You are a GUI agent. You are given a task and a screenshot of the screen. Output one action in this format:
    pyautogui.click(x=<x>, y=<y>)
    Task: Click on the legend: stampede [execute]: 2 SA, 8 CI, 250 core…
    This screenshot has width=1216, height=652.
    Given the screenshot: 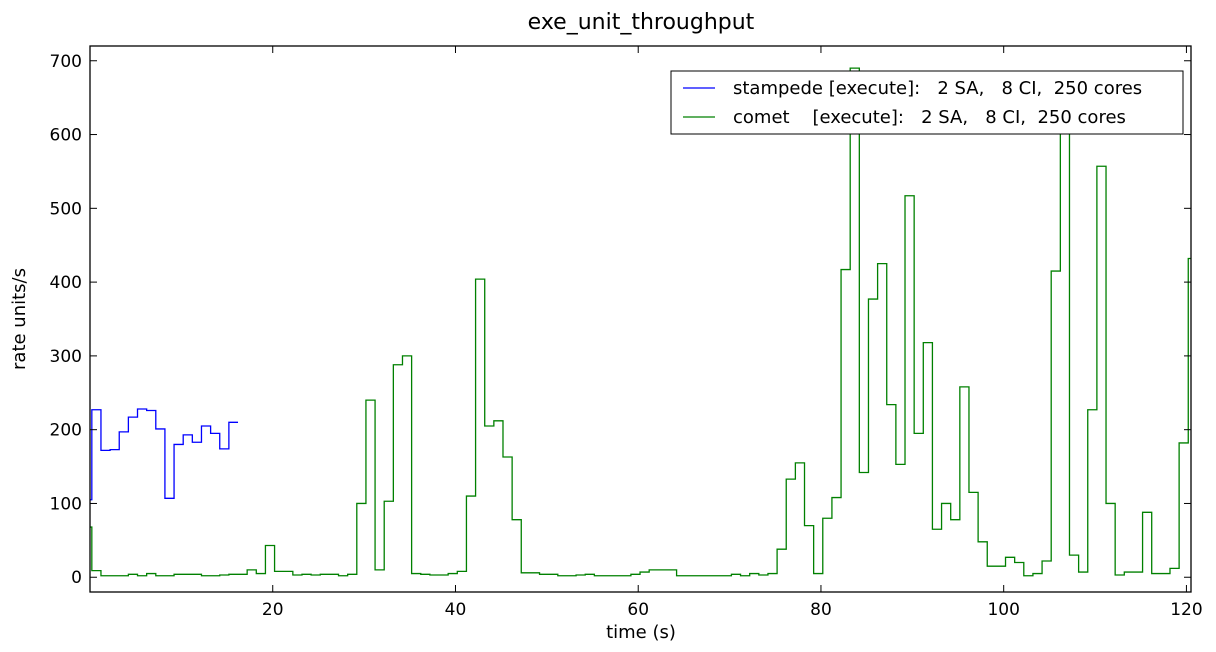 What is the action you would take?
    pyautogui.click(x=927, y=102)
    